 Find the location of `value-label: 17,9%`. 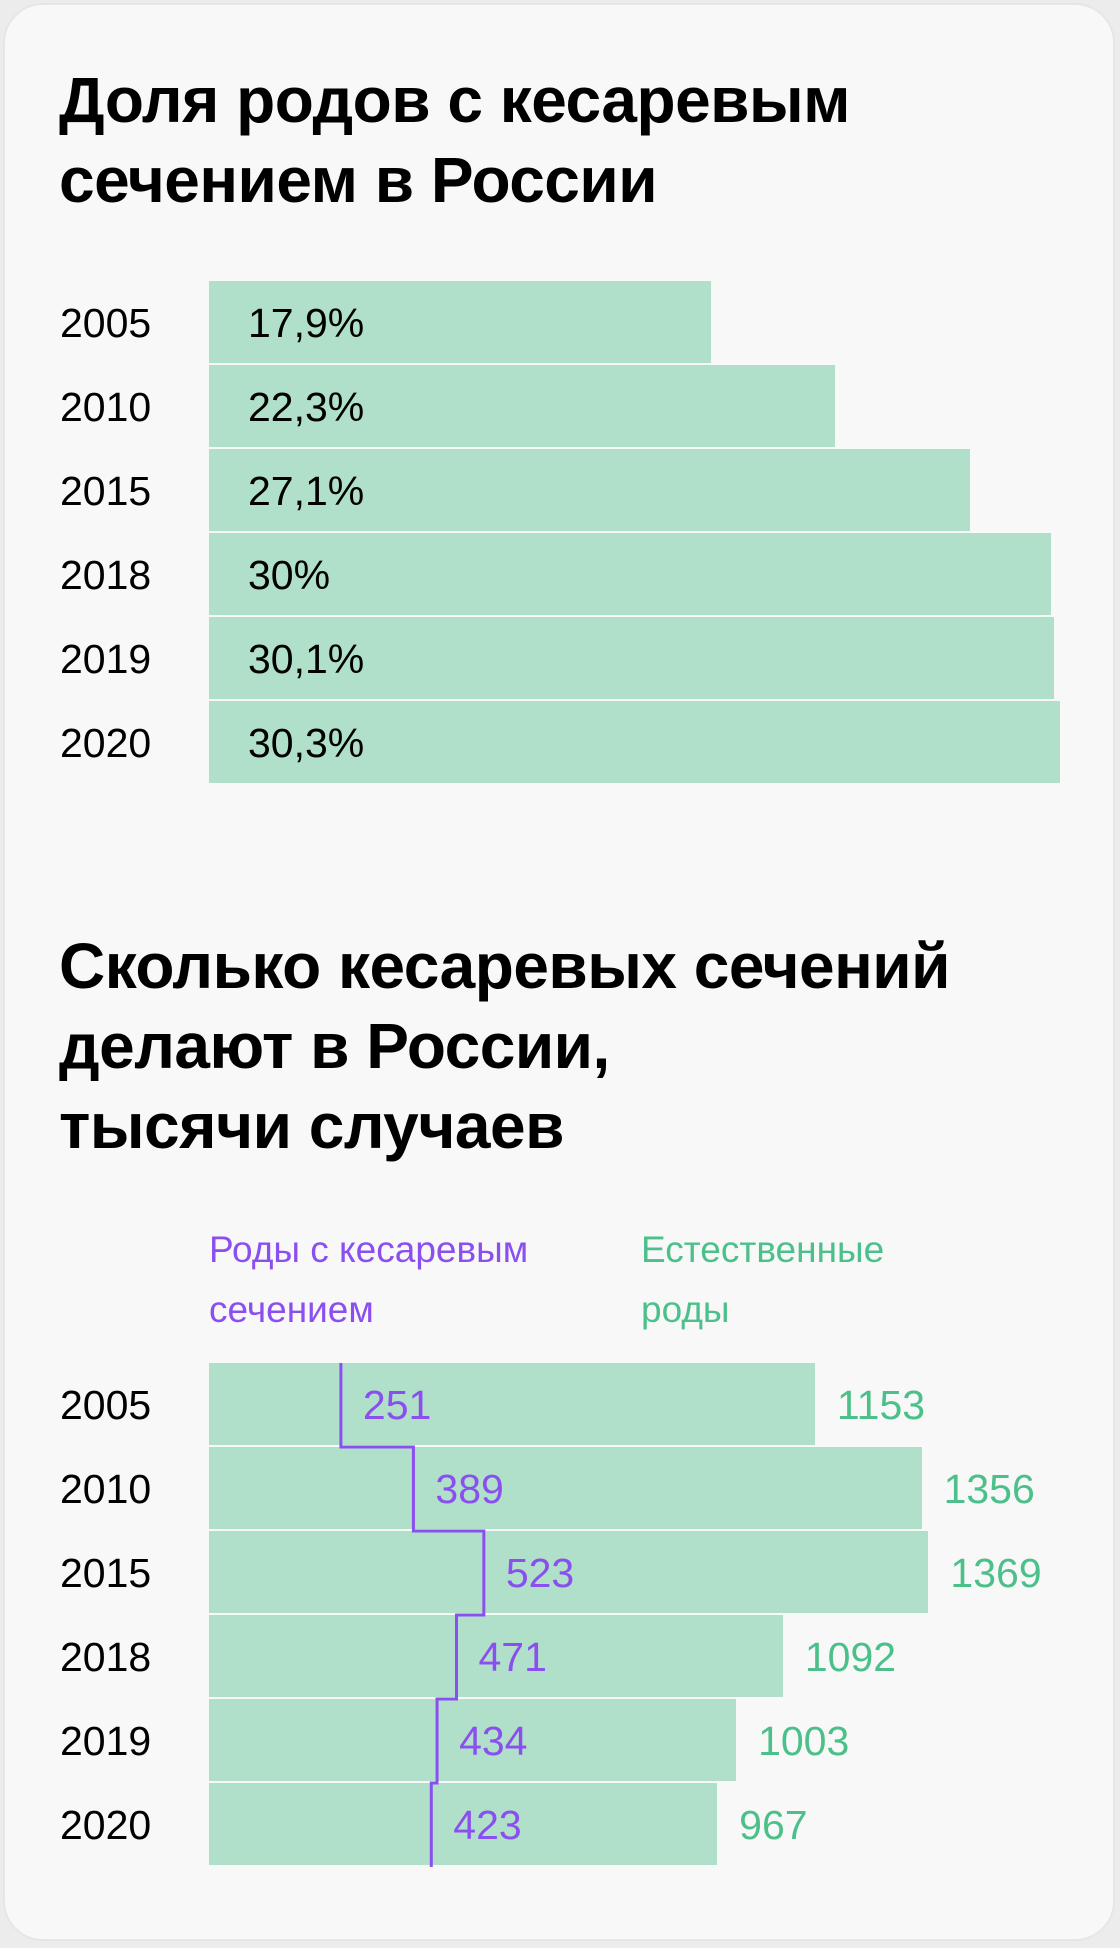

value-label: 17,9% is located at coordinates (306, 323).